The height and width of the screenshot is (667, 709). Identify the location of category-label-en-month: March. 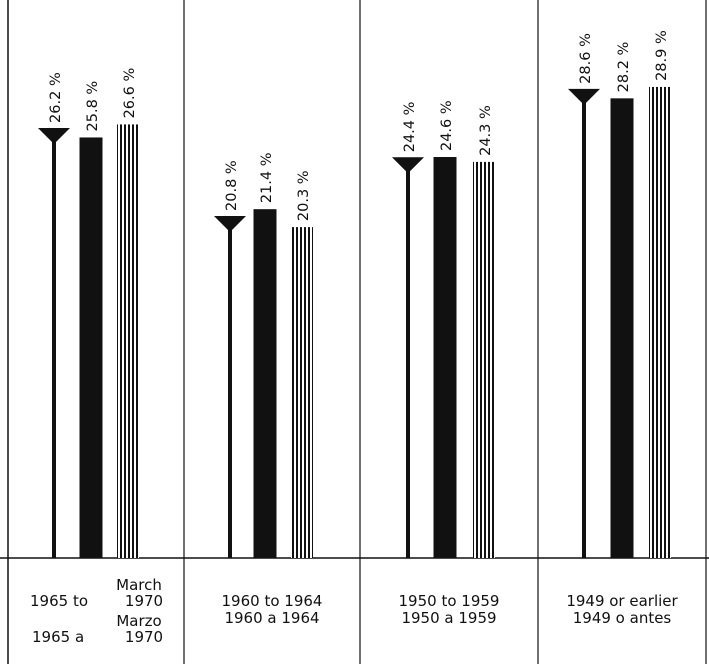
(139, 585).